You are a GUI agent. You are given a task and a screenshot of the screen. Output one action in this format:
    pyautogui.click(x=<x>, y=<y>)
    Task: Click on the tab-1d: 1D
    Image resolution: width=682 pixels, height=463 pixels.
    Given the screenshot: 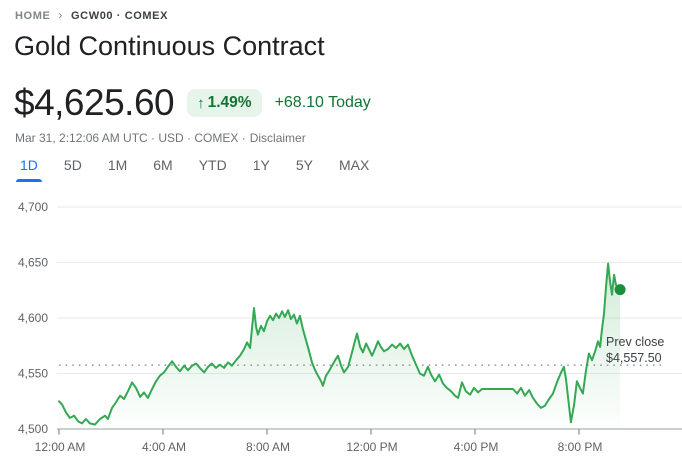 What is the action you would take?
    pyautogui.click(x=29, y=167)
    